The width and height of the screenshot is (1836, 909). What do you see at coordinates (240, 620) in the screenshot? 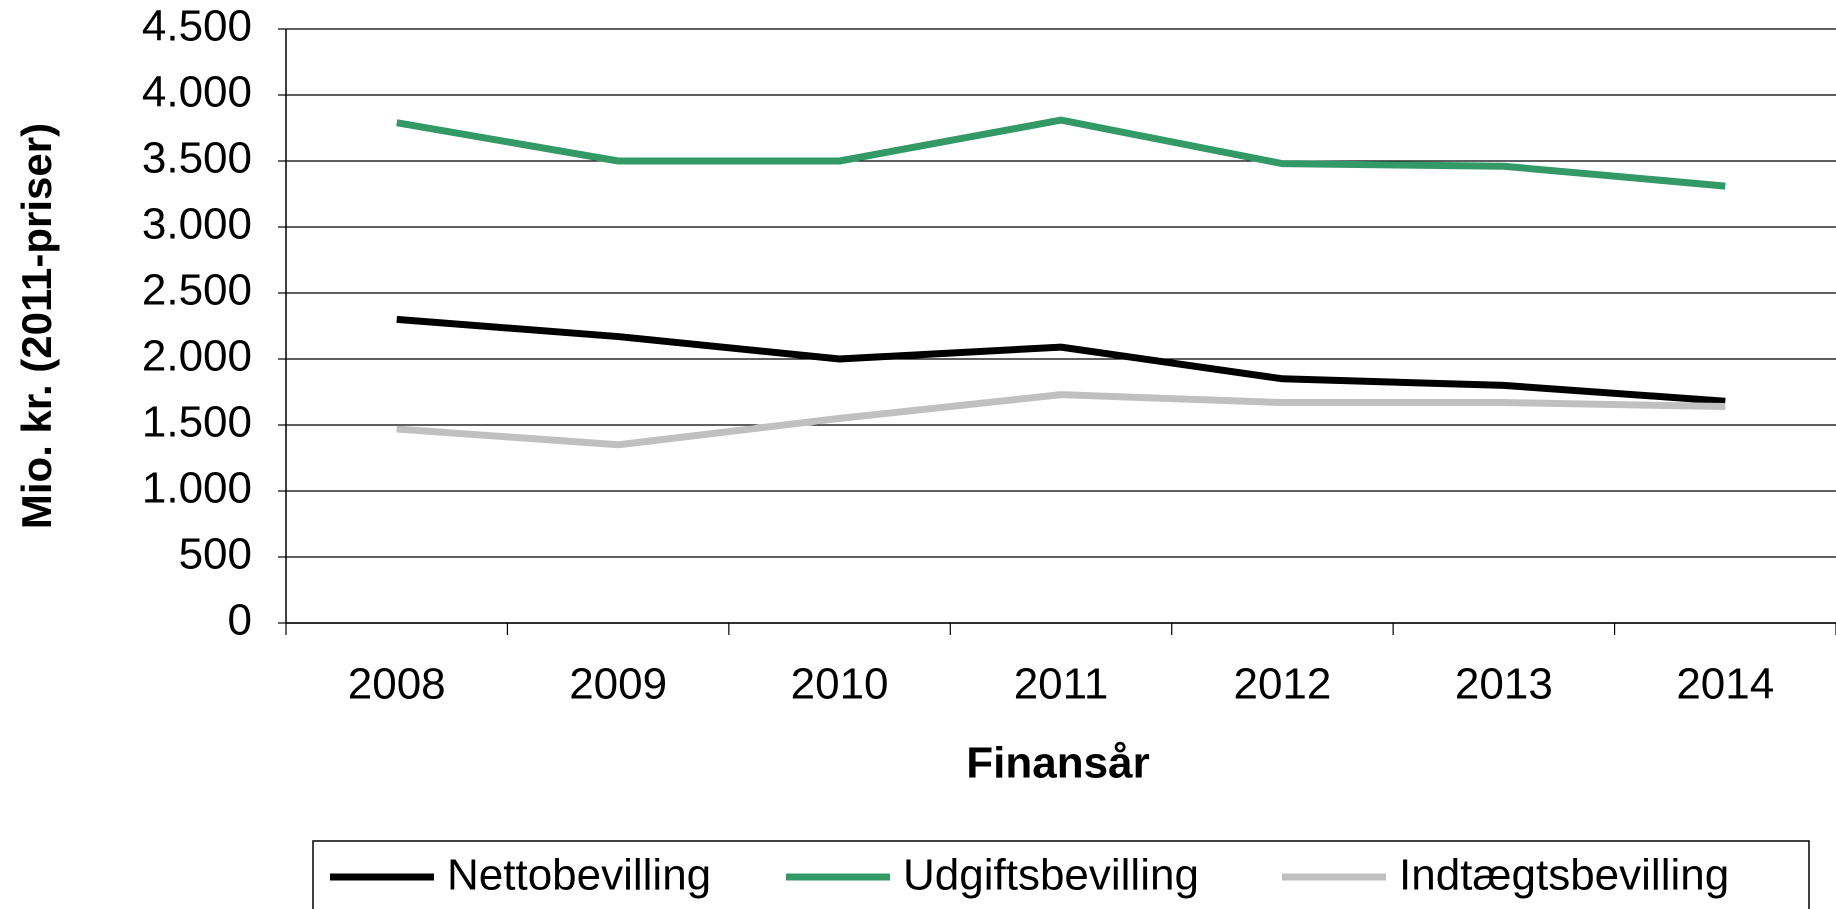
I see `y-tick-label: 0` at bounding box center [240, 620].